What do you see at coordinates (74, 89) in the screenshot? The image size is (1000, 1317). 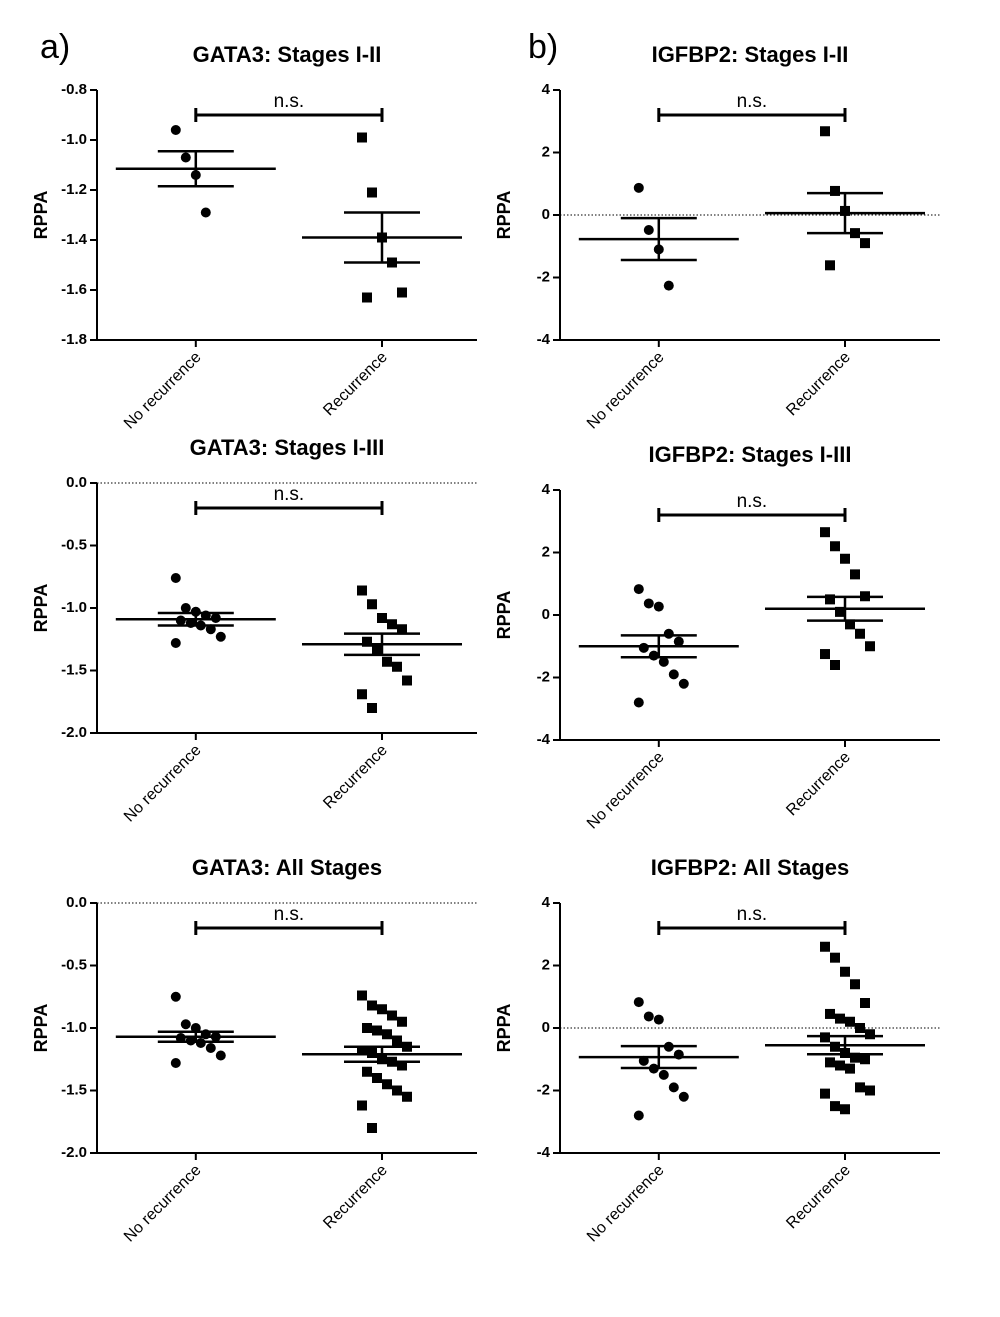 I see `y-tick-label: -0.8` at bounding box center [74, 89].